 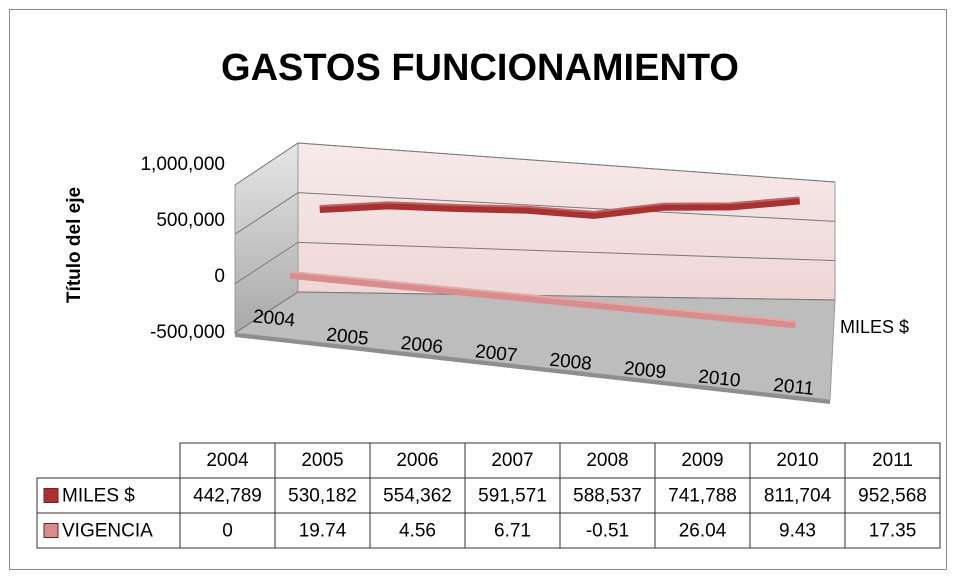 What do you see at coordinates (532, 368) in the screenshot?
I see `floor-edge` at bounding box center [532, 368].